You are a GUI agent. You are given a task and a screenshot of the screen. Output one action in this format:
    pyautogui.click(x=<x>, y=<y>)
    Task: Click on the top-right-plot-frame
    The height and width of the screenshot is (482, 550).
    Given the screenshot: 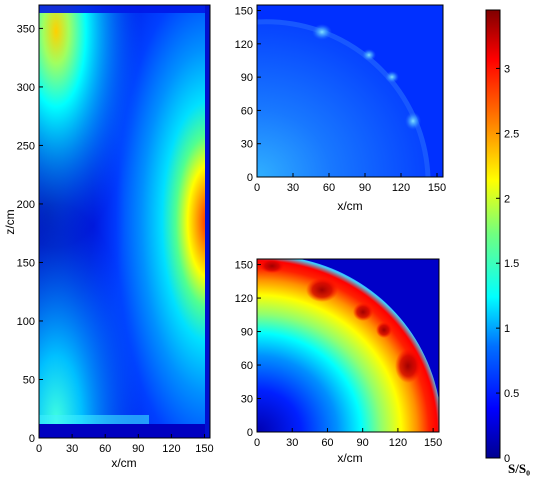 What is the action you would take?
    pyautogui.click(x=350, y=91)
    